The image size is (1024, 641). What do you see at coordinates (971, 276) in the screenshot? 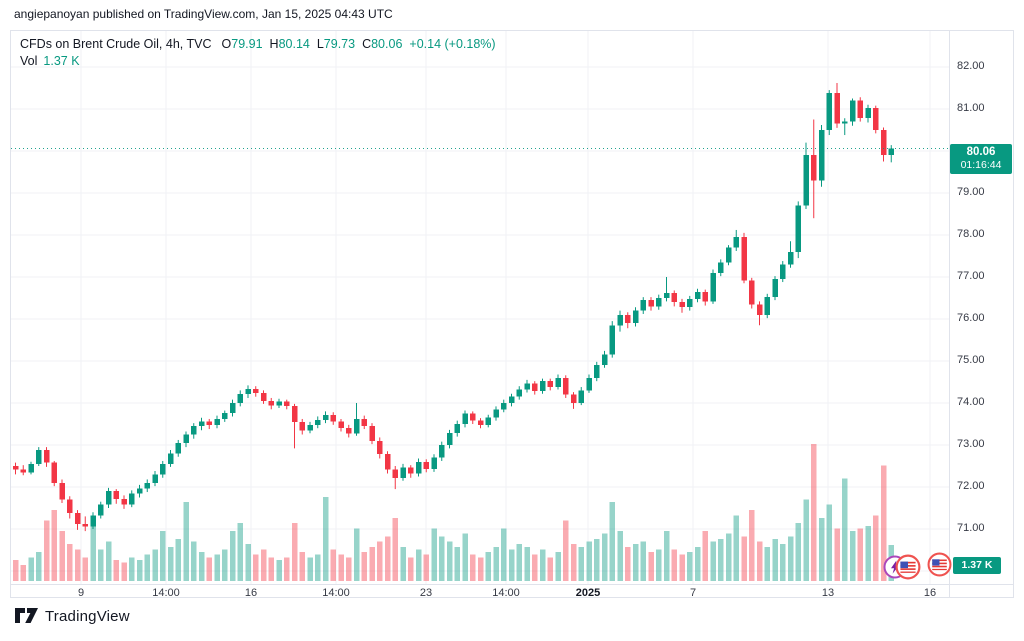
I see `price-tick-label: 77.00` at bounding box center [971, 276].